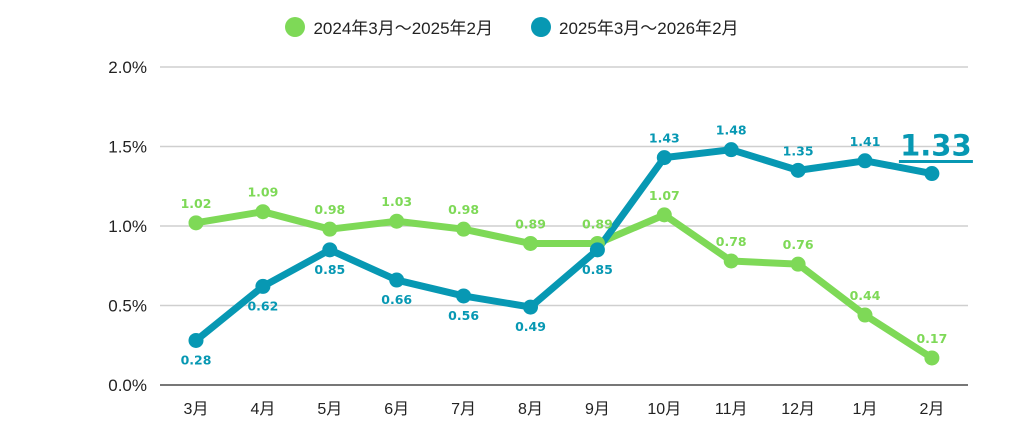 The height and width of the screenshot is (431, 1024). What do you see at coordinates (127, 67) in the screenshot?
I see `y-tick-label: 2.0%` at bounding box center [127, 67].